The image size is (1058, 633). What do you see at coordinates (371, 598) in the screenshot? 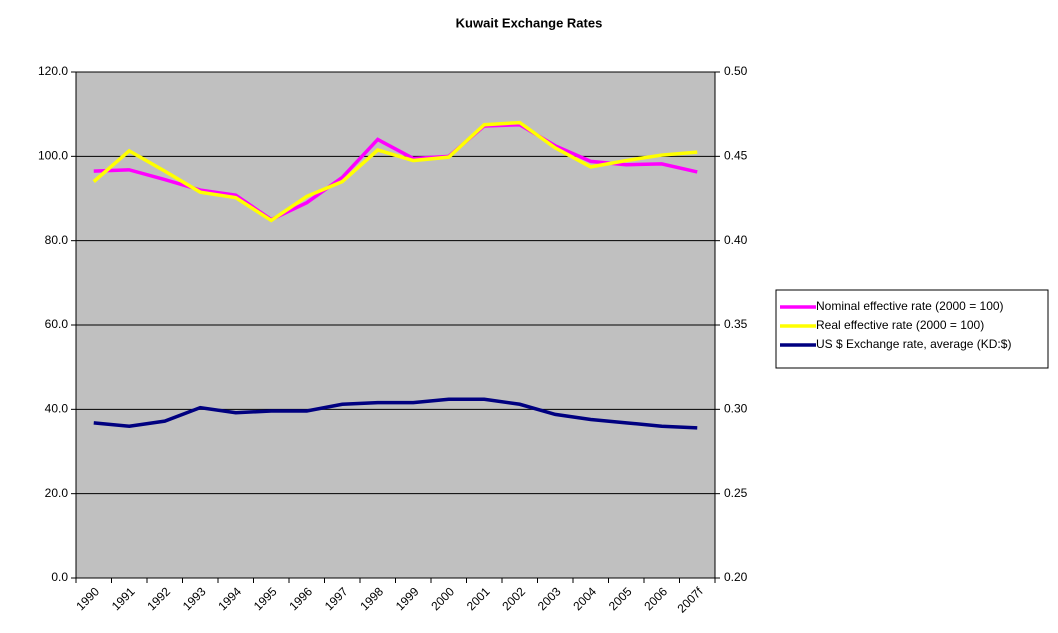
I see `x-tick-label: 1998` at bounding box center [371, 598].